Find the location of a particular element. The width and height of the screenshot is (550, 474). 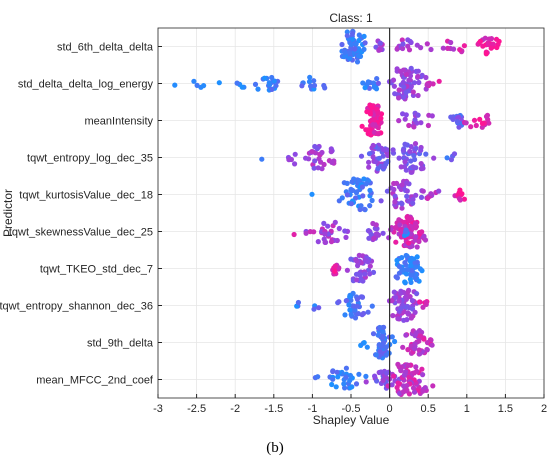

x-tick-label: 1.5 is located at coordinates (505, 409).